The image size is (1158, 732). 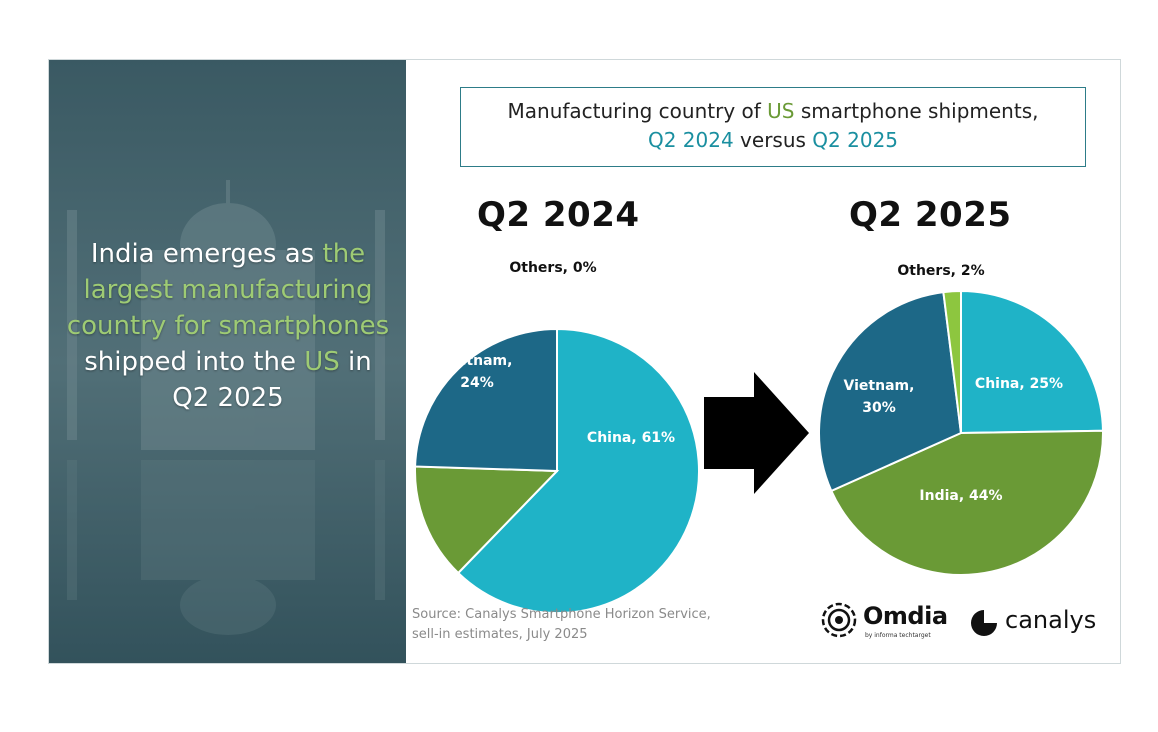 I want to click on headline-part3: shipped into the, so click(x=194, y=362).